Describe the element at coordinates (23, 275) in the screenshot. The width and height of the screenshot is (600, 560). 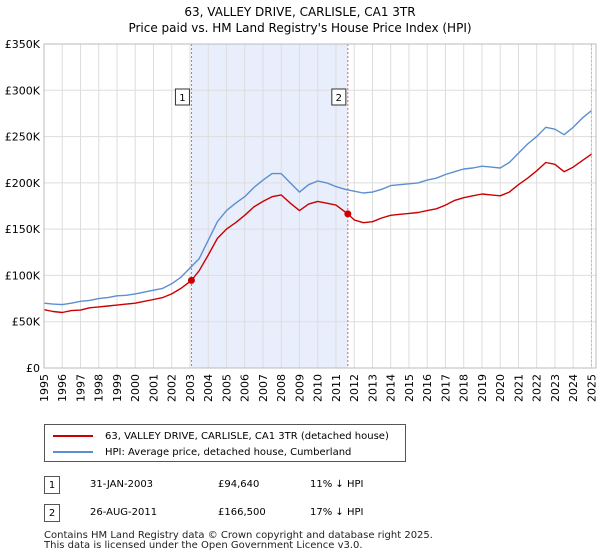
I see `y-tick-label: £100K` at that location.